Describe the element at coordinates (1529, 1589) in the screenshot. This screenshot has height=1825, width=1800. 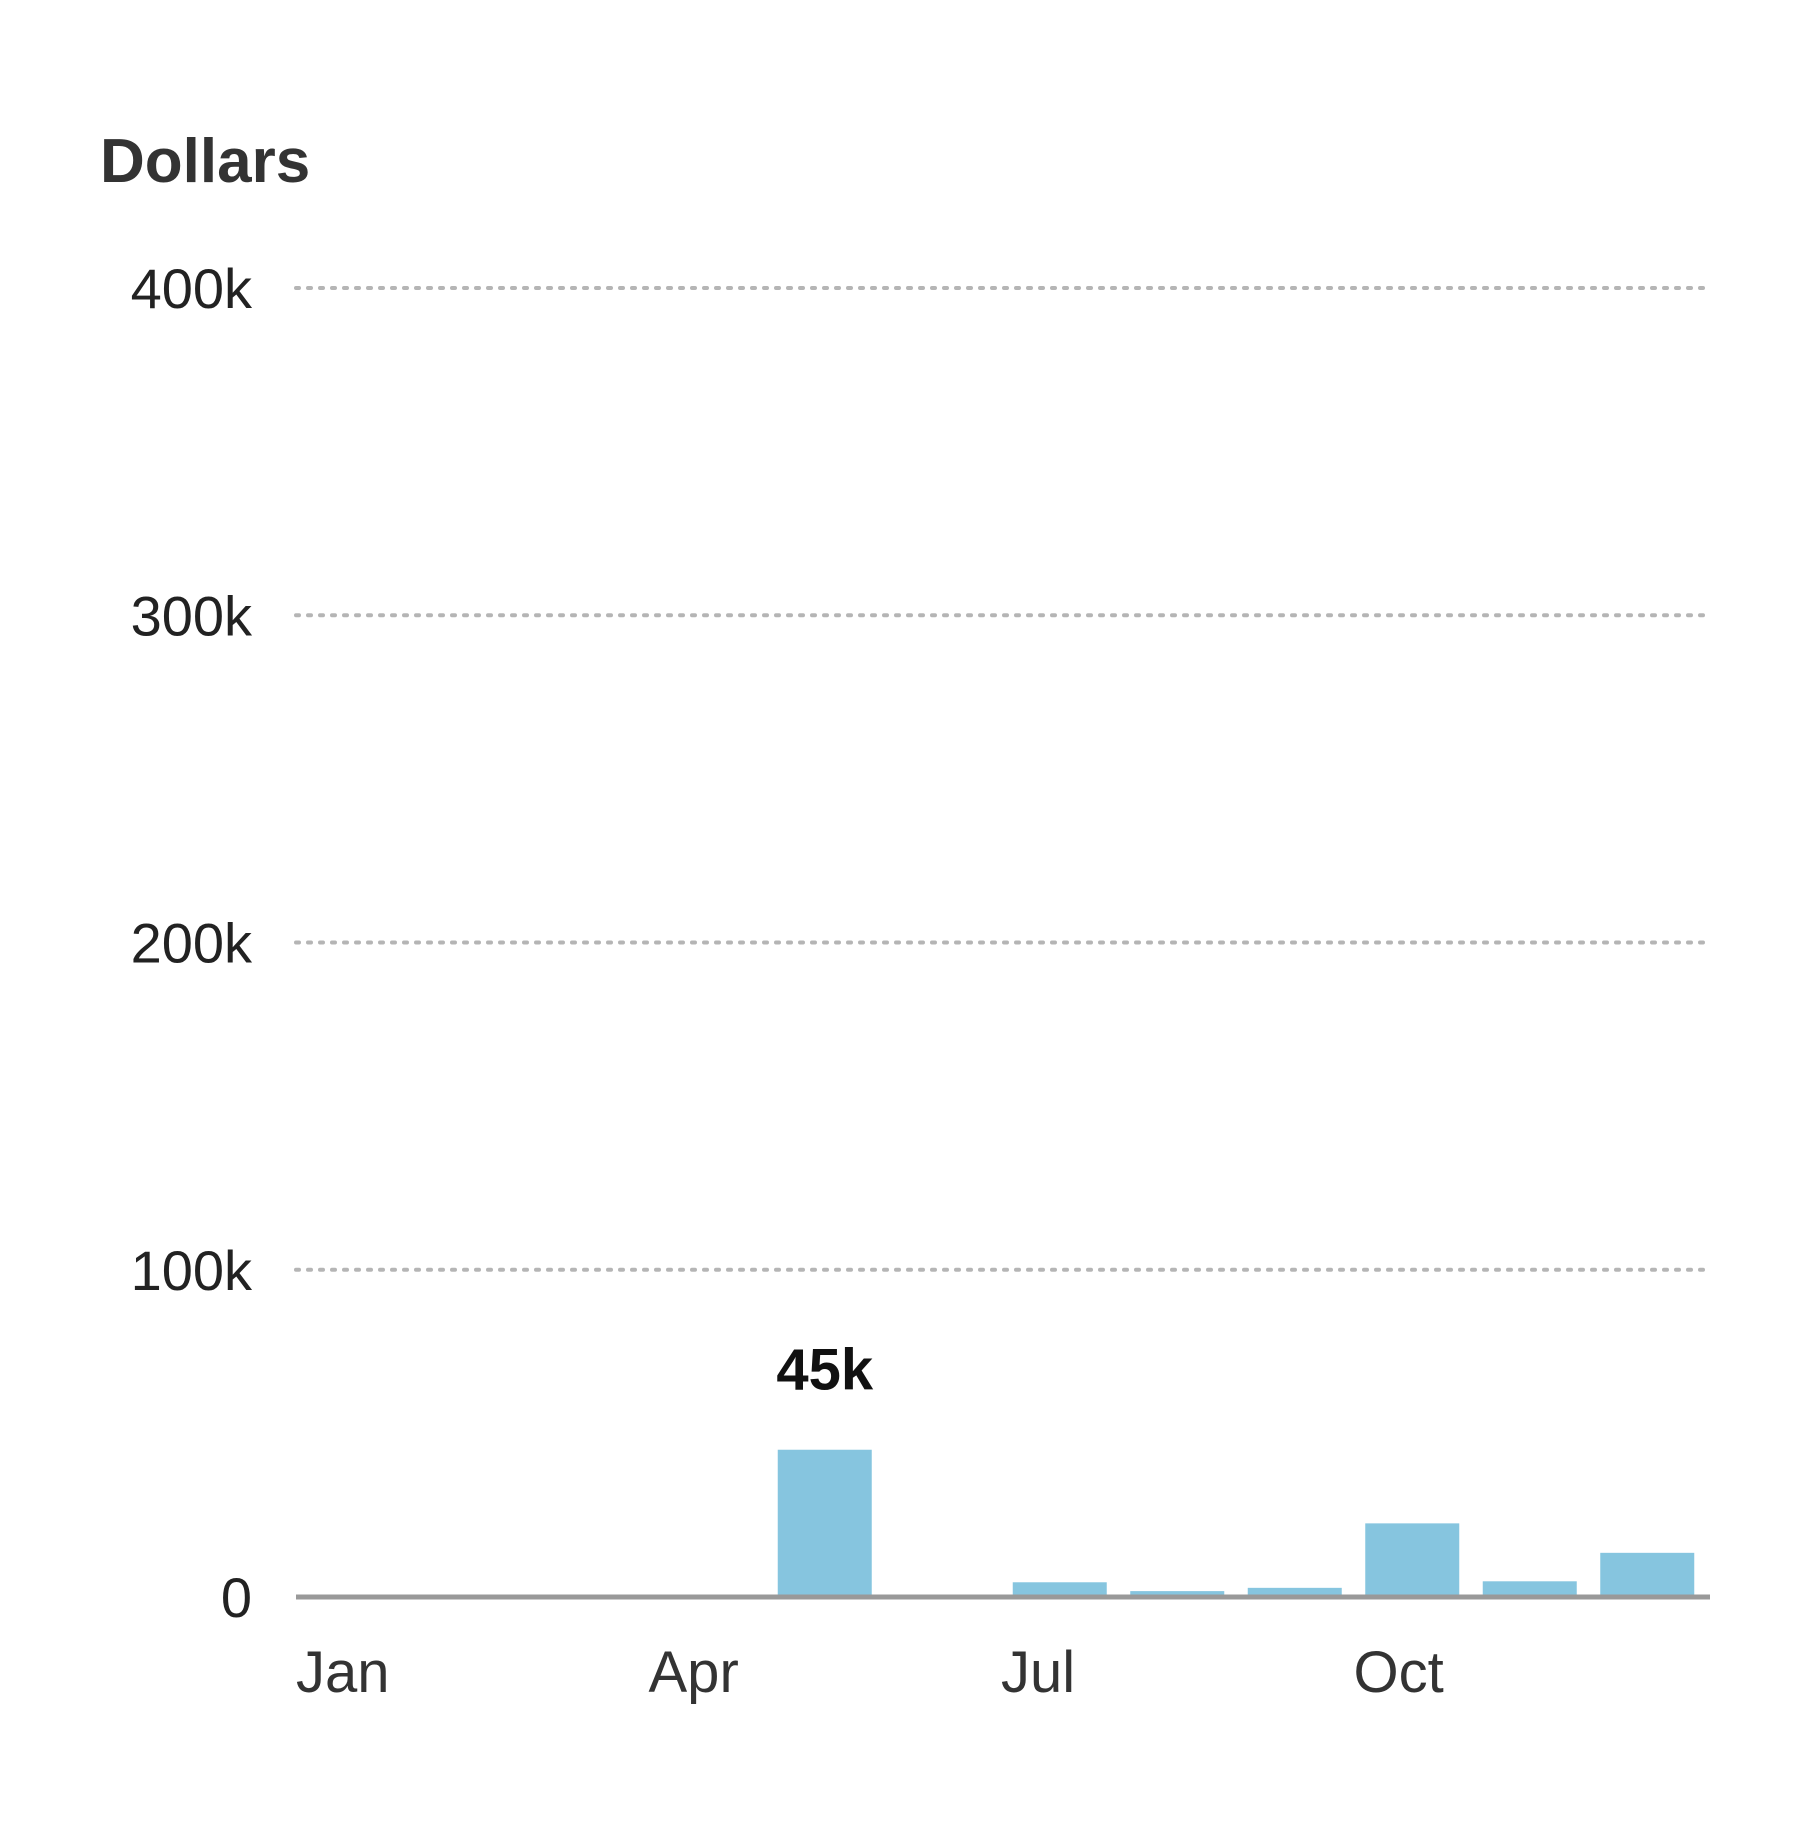
I see `bar-nov` at that location.